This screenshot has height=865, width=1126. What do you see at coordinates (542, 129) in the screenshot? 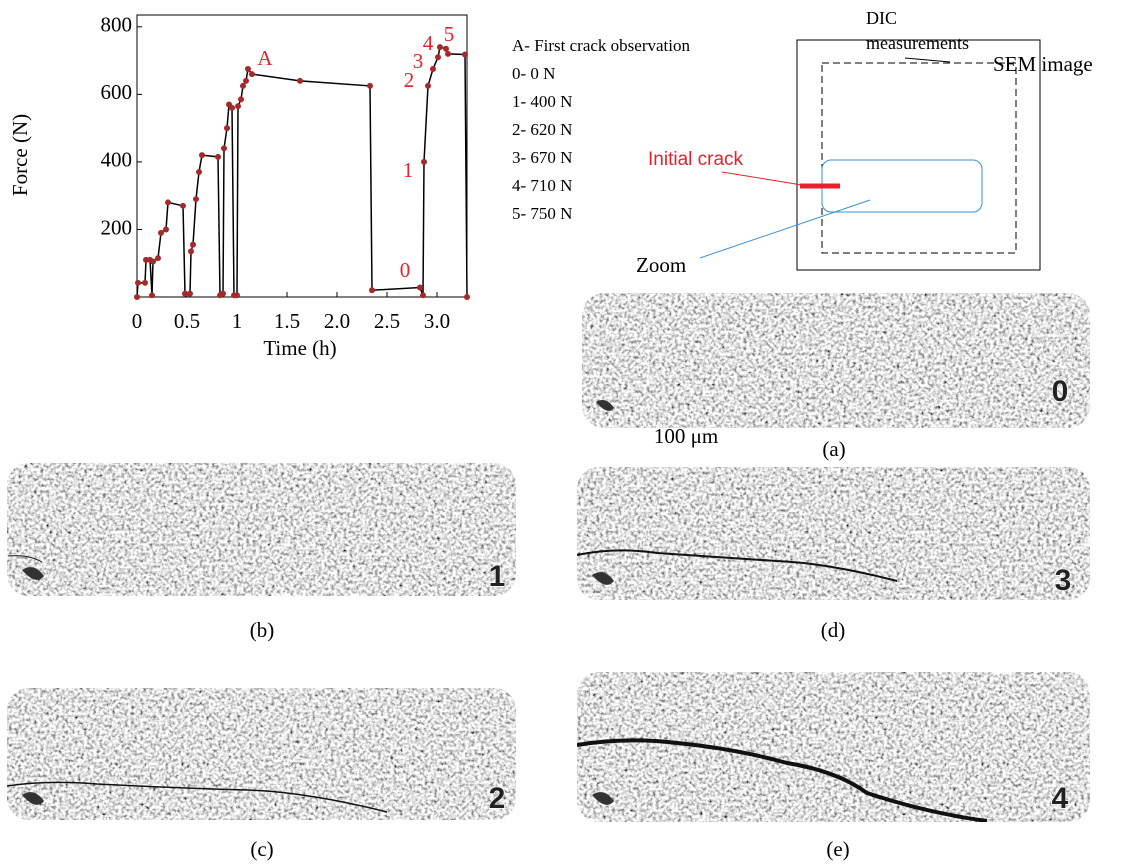
I see `legend-note: 2- 620 N` at bounding box center [542, 129].